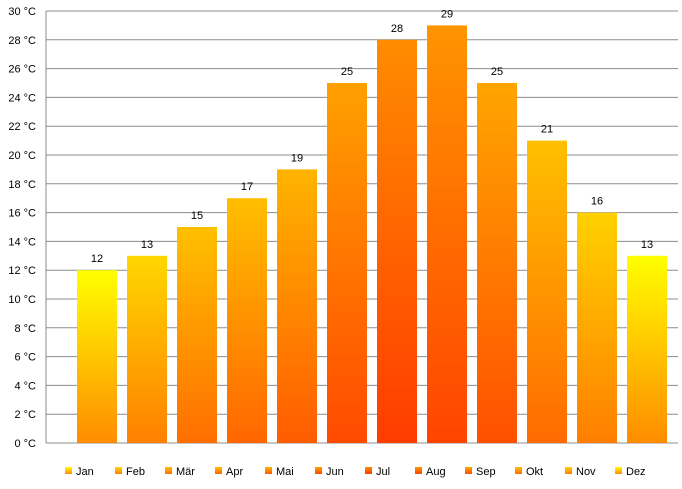 This screenshot has height=489, width=682. I want to click on legend-label: Jan, so click(85, 472).